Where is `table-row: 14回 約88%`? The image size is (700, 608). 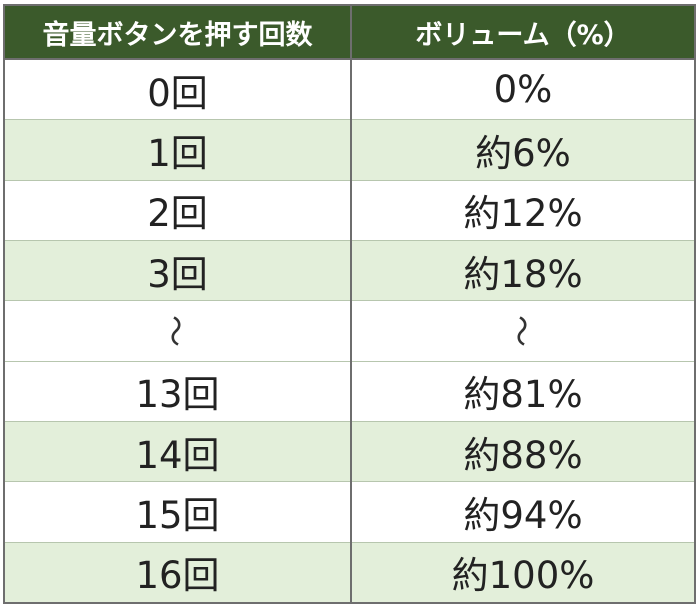 table-row: 14回 約88% is located at coordinates (349, 452).